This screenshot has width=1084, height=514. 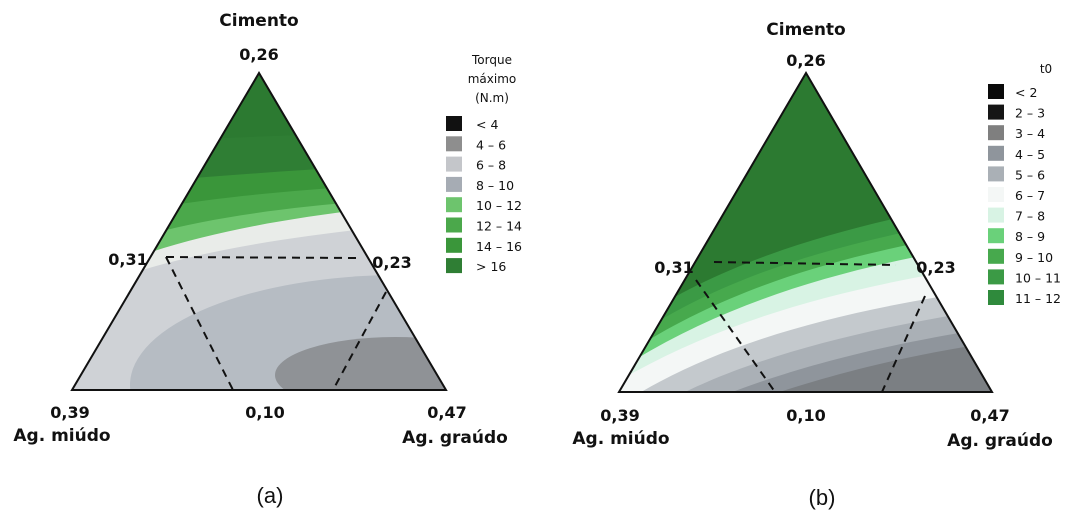 What do you see at coordinates (1046, 69) in the screenshot?
I see `legend-title: t0` at bounding box center [1046, 69].